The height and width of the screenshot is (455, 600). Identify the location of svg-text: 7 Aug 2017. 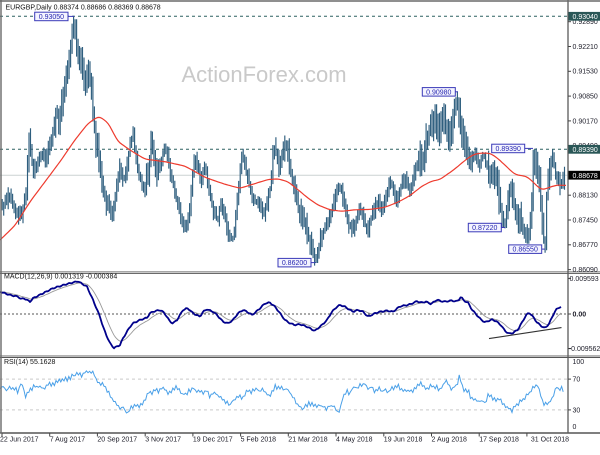
(68, 440).